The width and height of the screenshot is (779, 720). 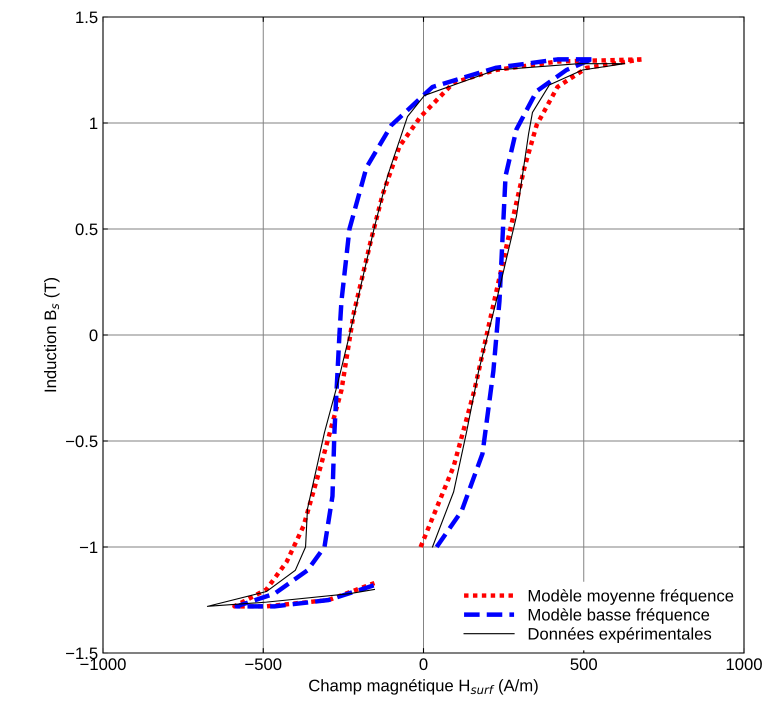 I want to click on legend-label: Données expérimentales, so click(x=620, y=635).